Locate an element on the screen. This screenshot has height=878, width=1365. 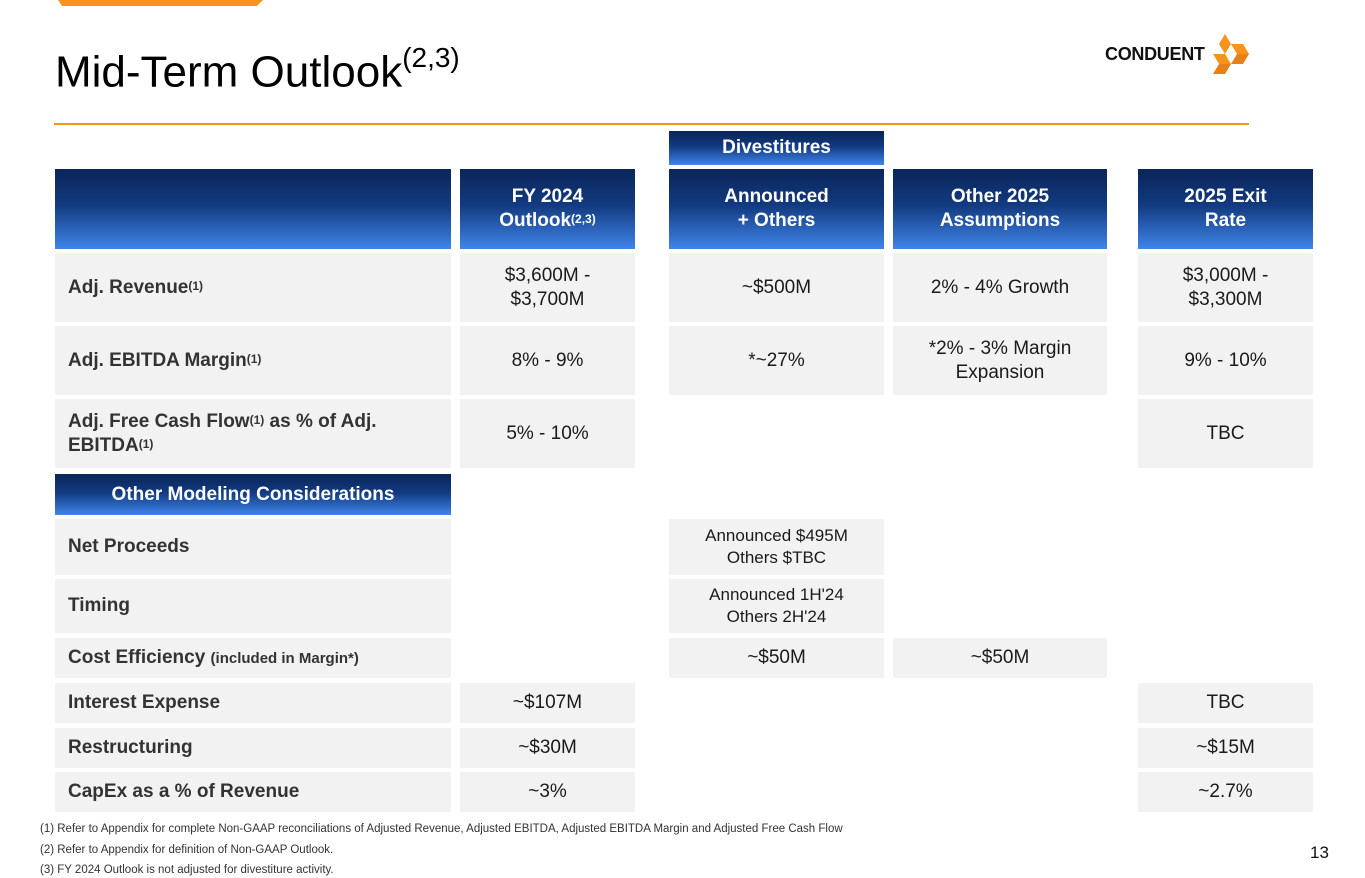
row-label-adj-ebitda-margin: Adj. EBITDA Margin(1) is located at coordinates (253, 360).